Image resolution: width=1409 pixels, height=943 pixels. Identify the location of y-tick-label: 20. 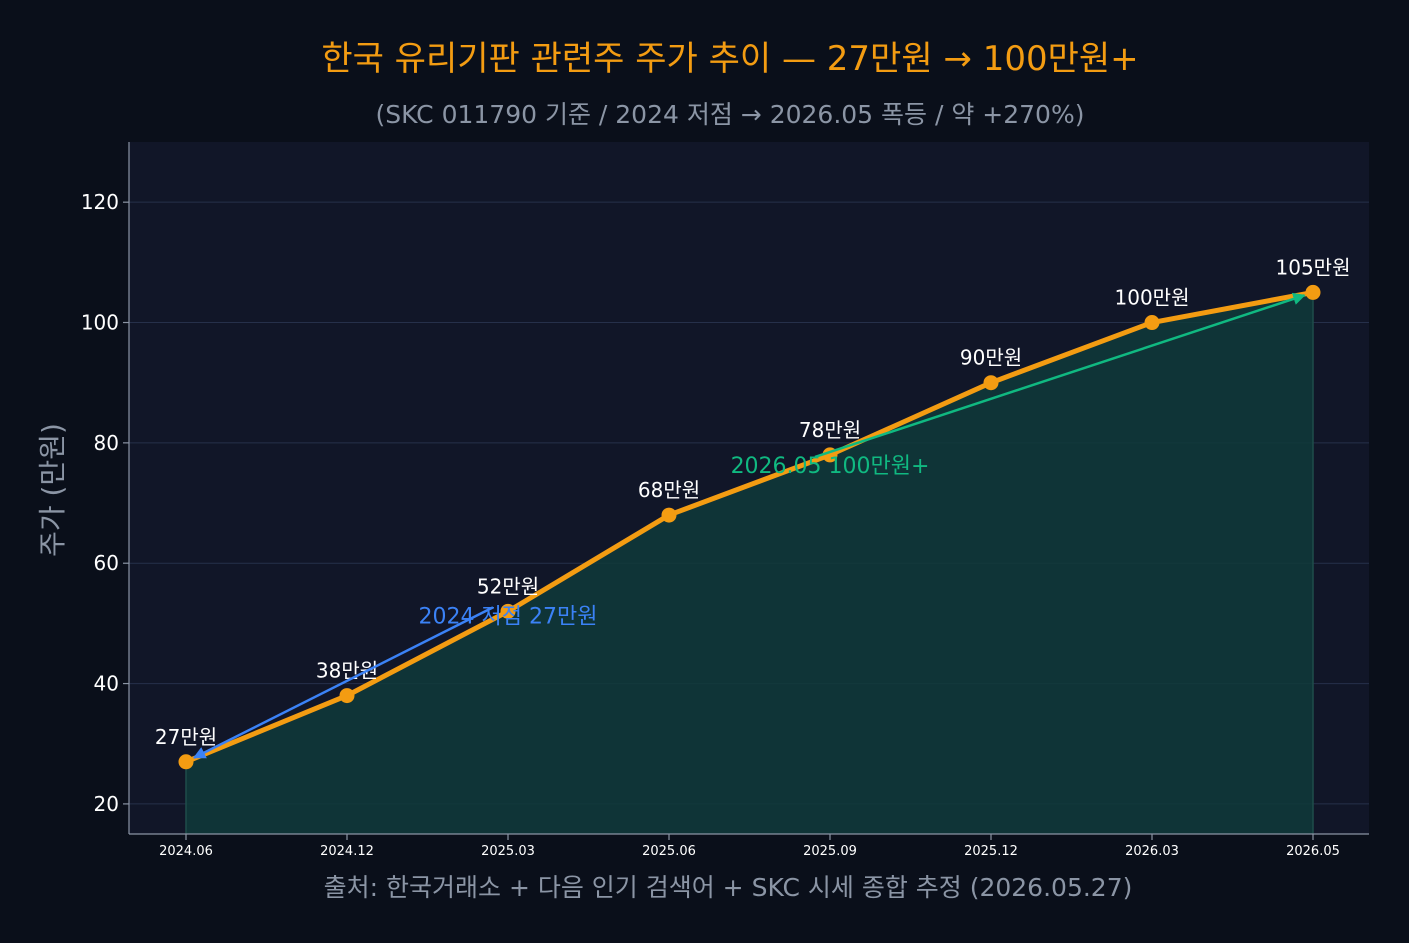
(106, 804).